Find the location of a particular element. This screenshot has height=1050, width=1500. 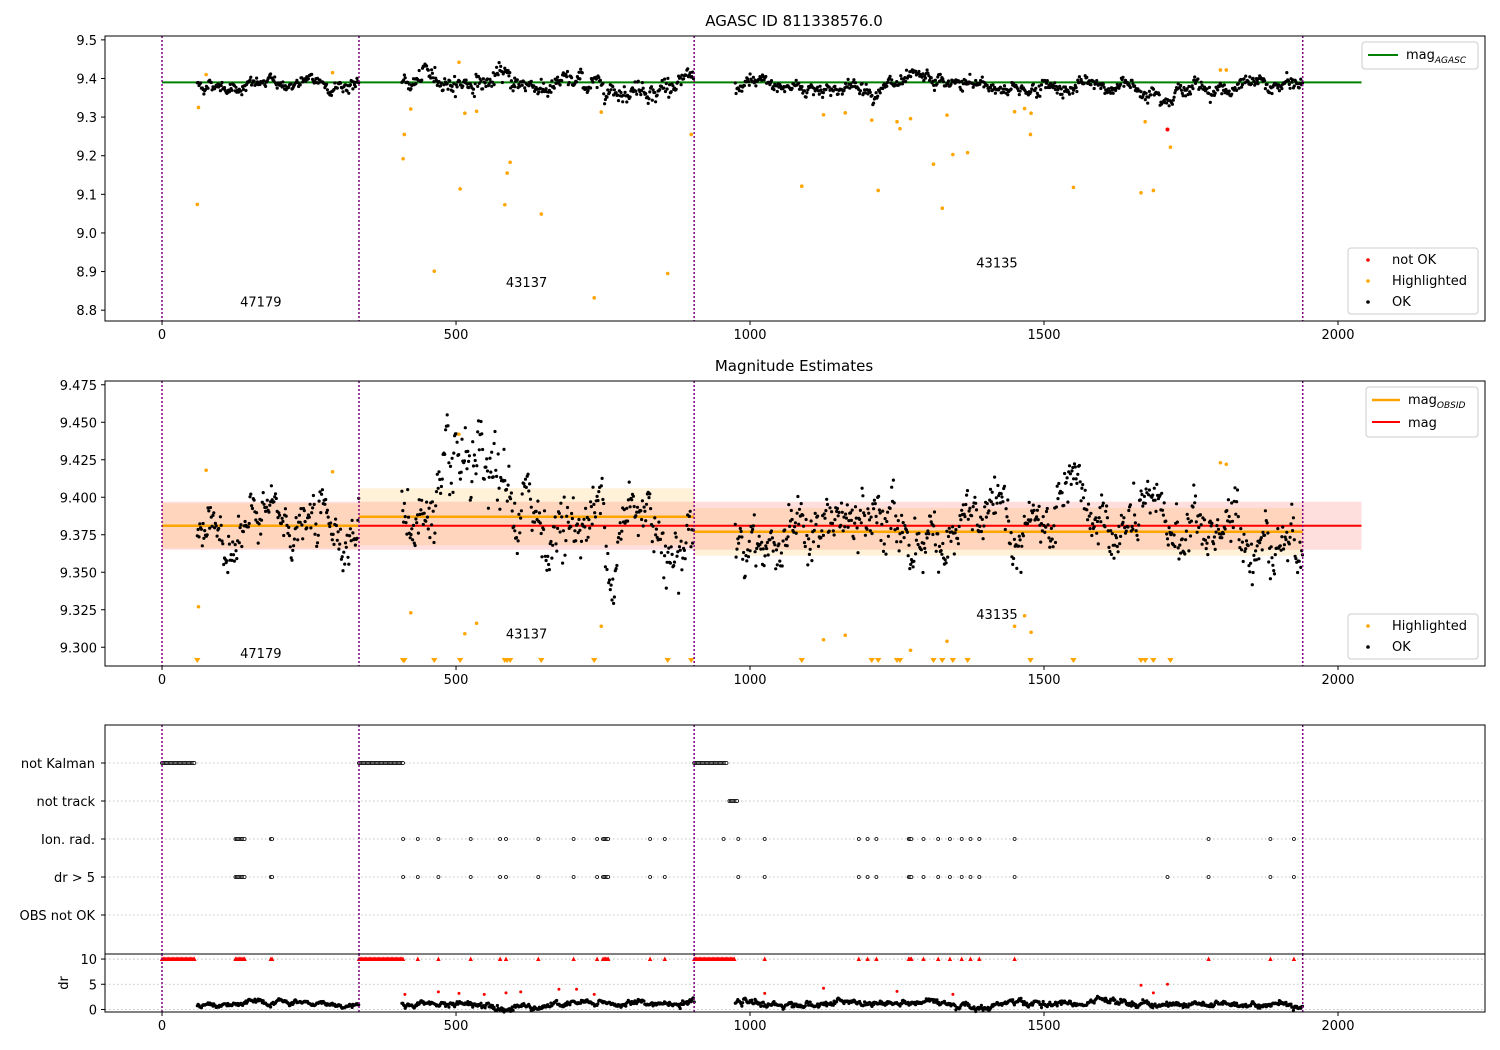

x-tick-label: 1500 is located at coordinates (1043, 1026).